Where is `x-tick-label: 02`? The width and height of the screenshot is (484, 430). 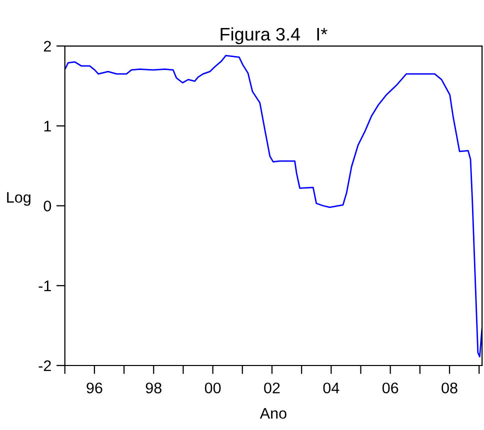
x-tick-label: 02 is located at coordinates (272, 388).